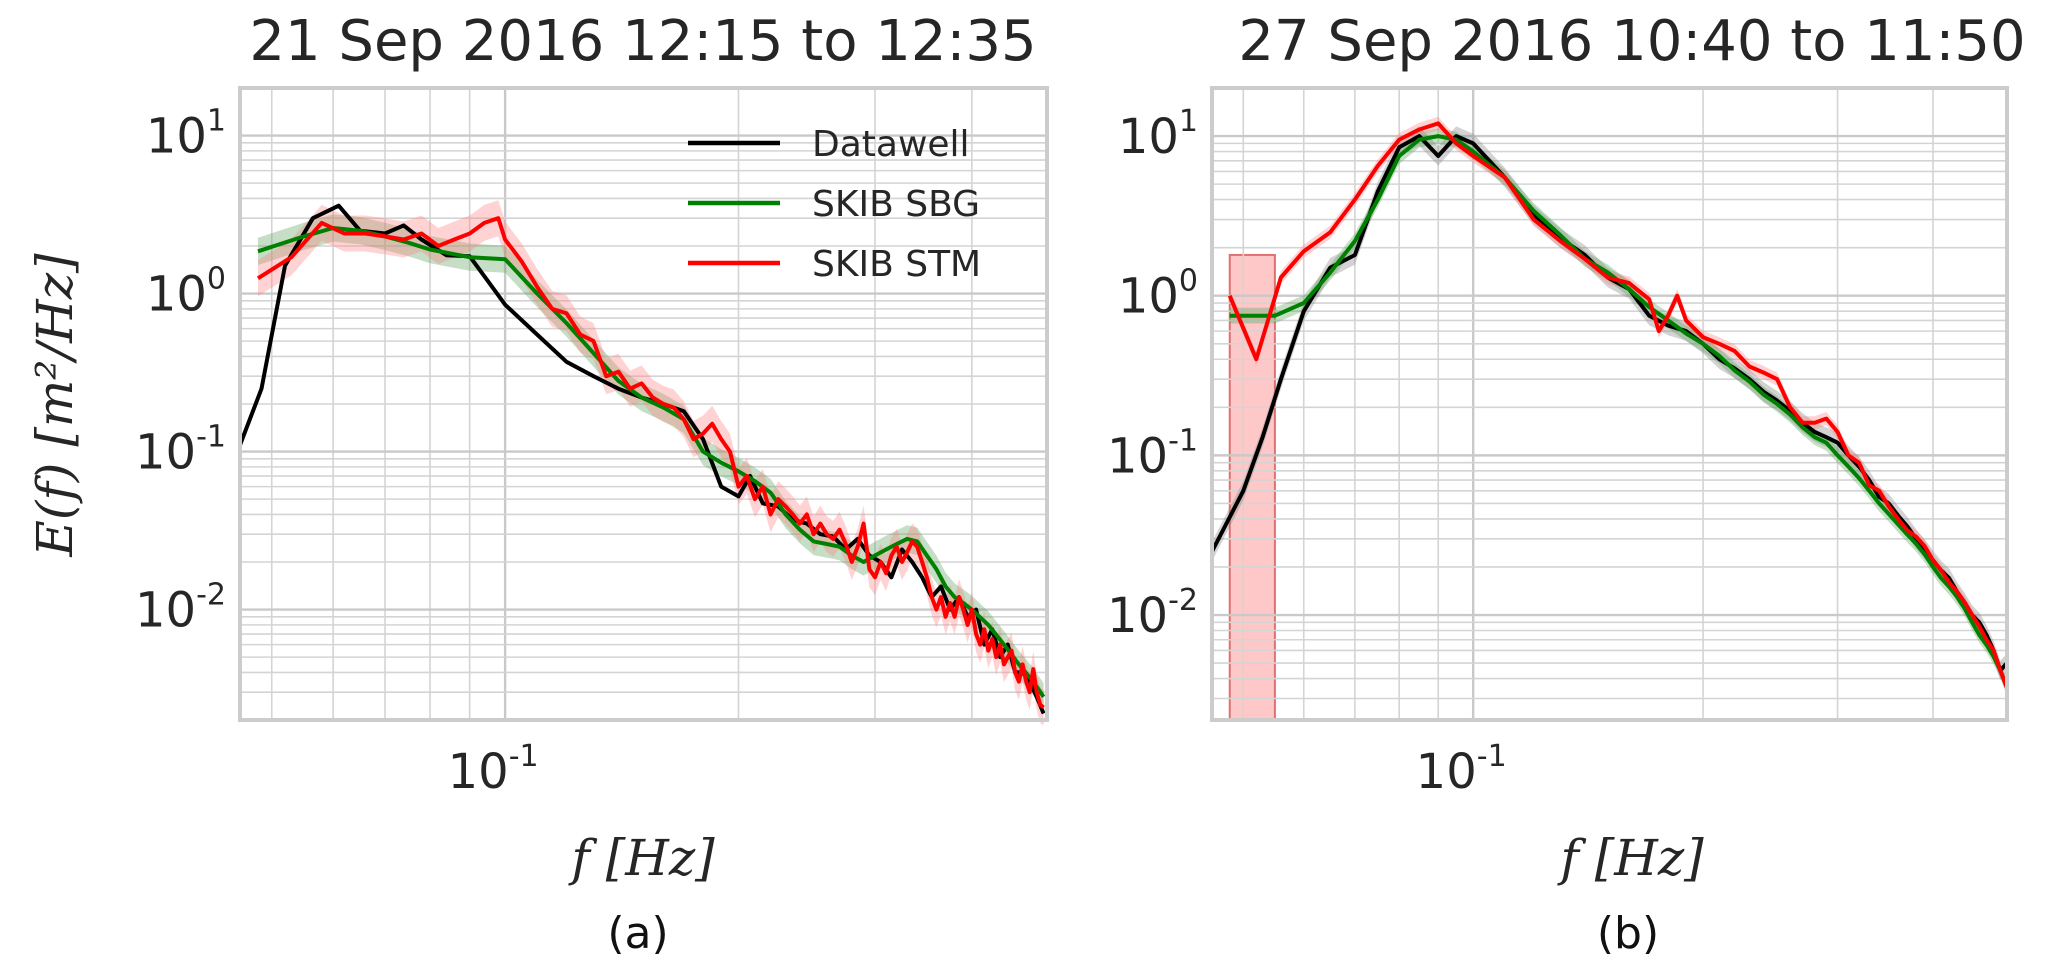 This screenshot has height=969, width=2067. I want to click on panel-label-b: (b), so click(1628, 933).